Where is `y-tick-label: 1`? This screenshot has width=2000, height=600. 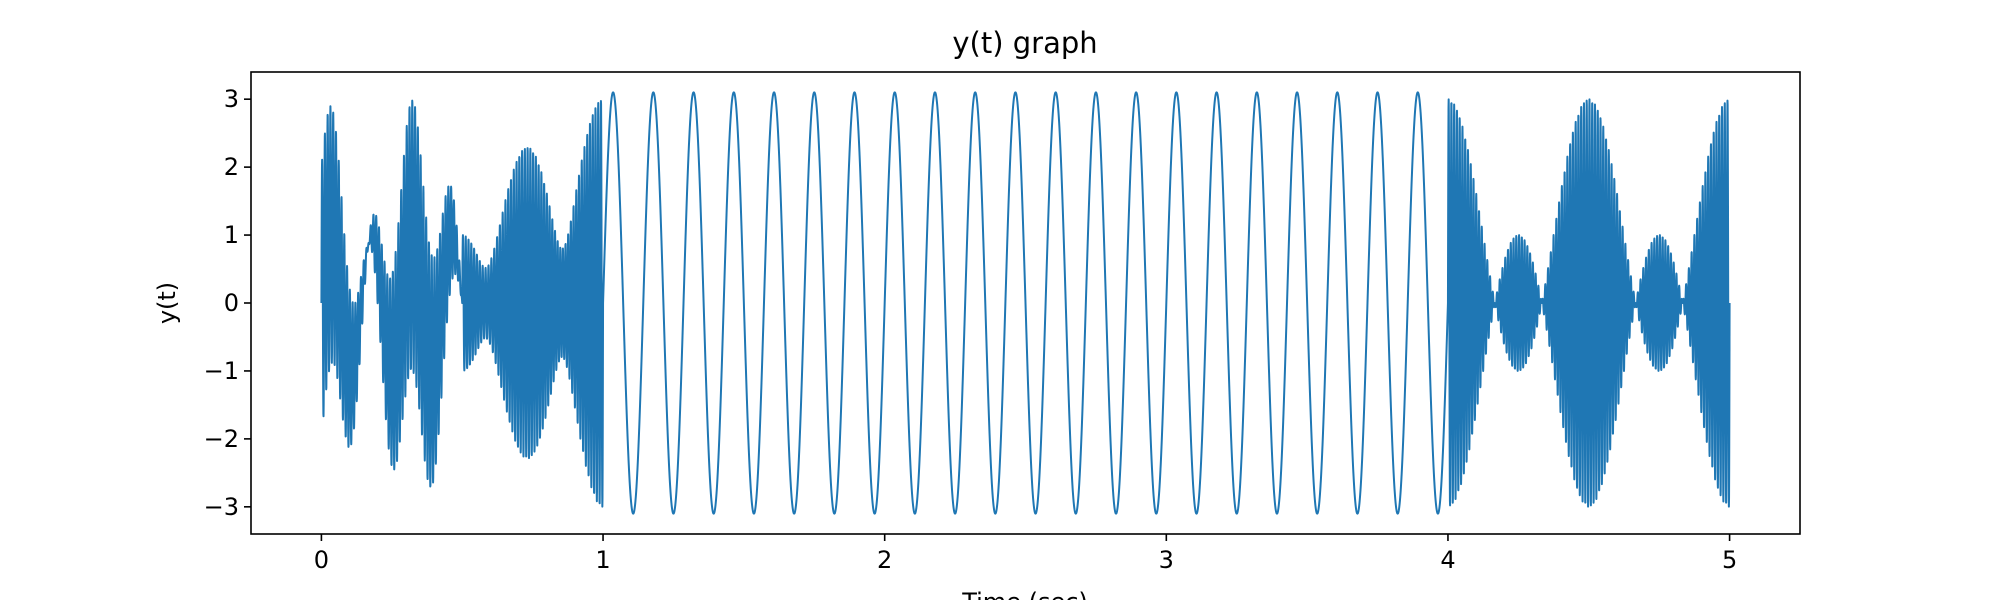 y-tick-label: 1 is located at coordinates (231, 235).